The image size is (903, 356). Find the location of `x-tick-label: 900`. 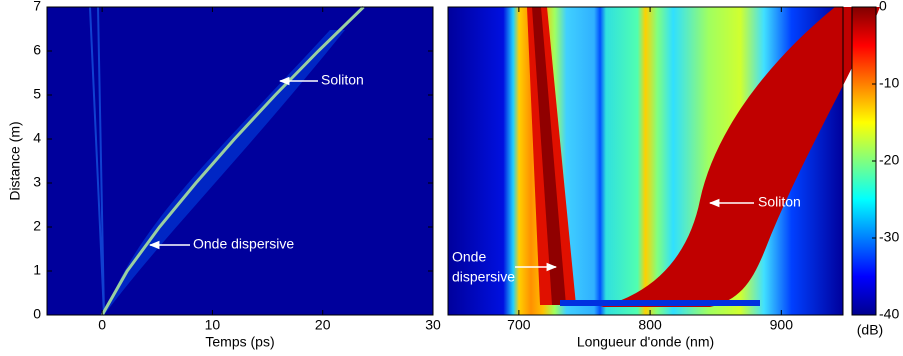

x-tick-label: 900 is located at coordinates (782, 325).